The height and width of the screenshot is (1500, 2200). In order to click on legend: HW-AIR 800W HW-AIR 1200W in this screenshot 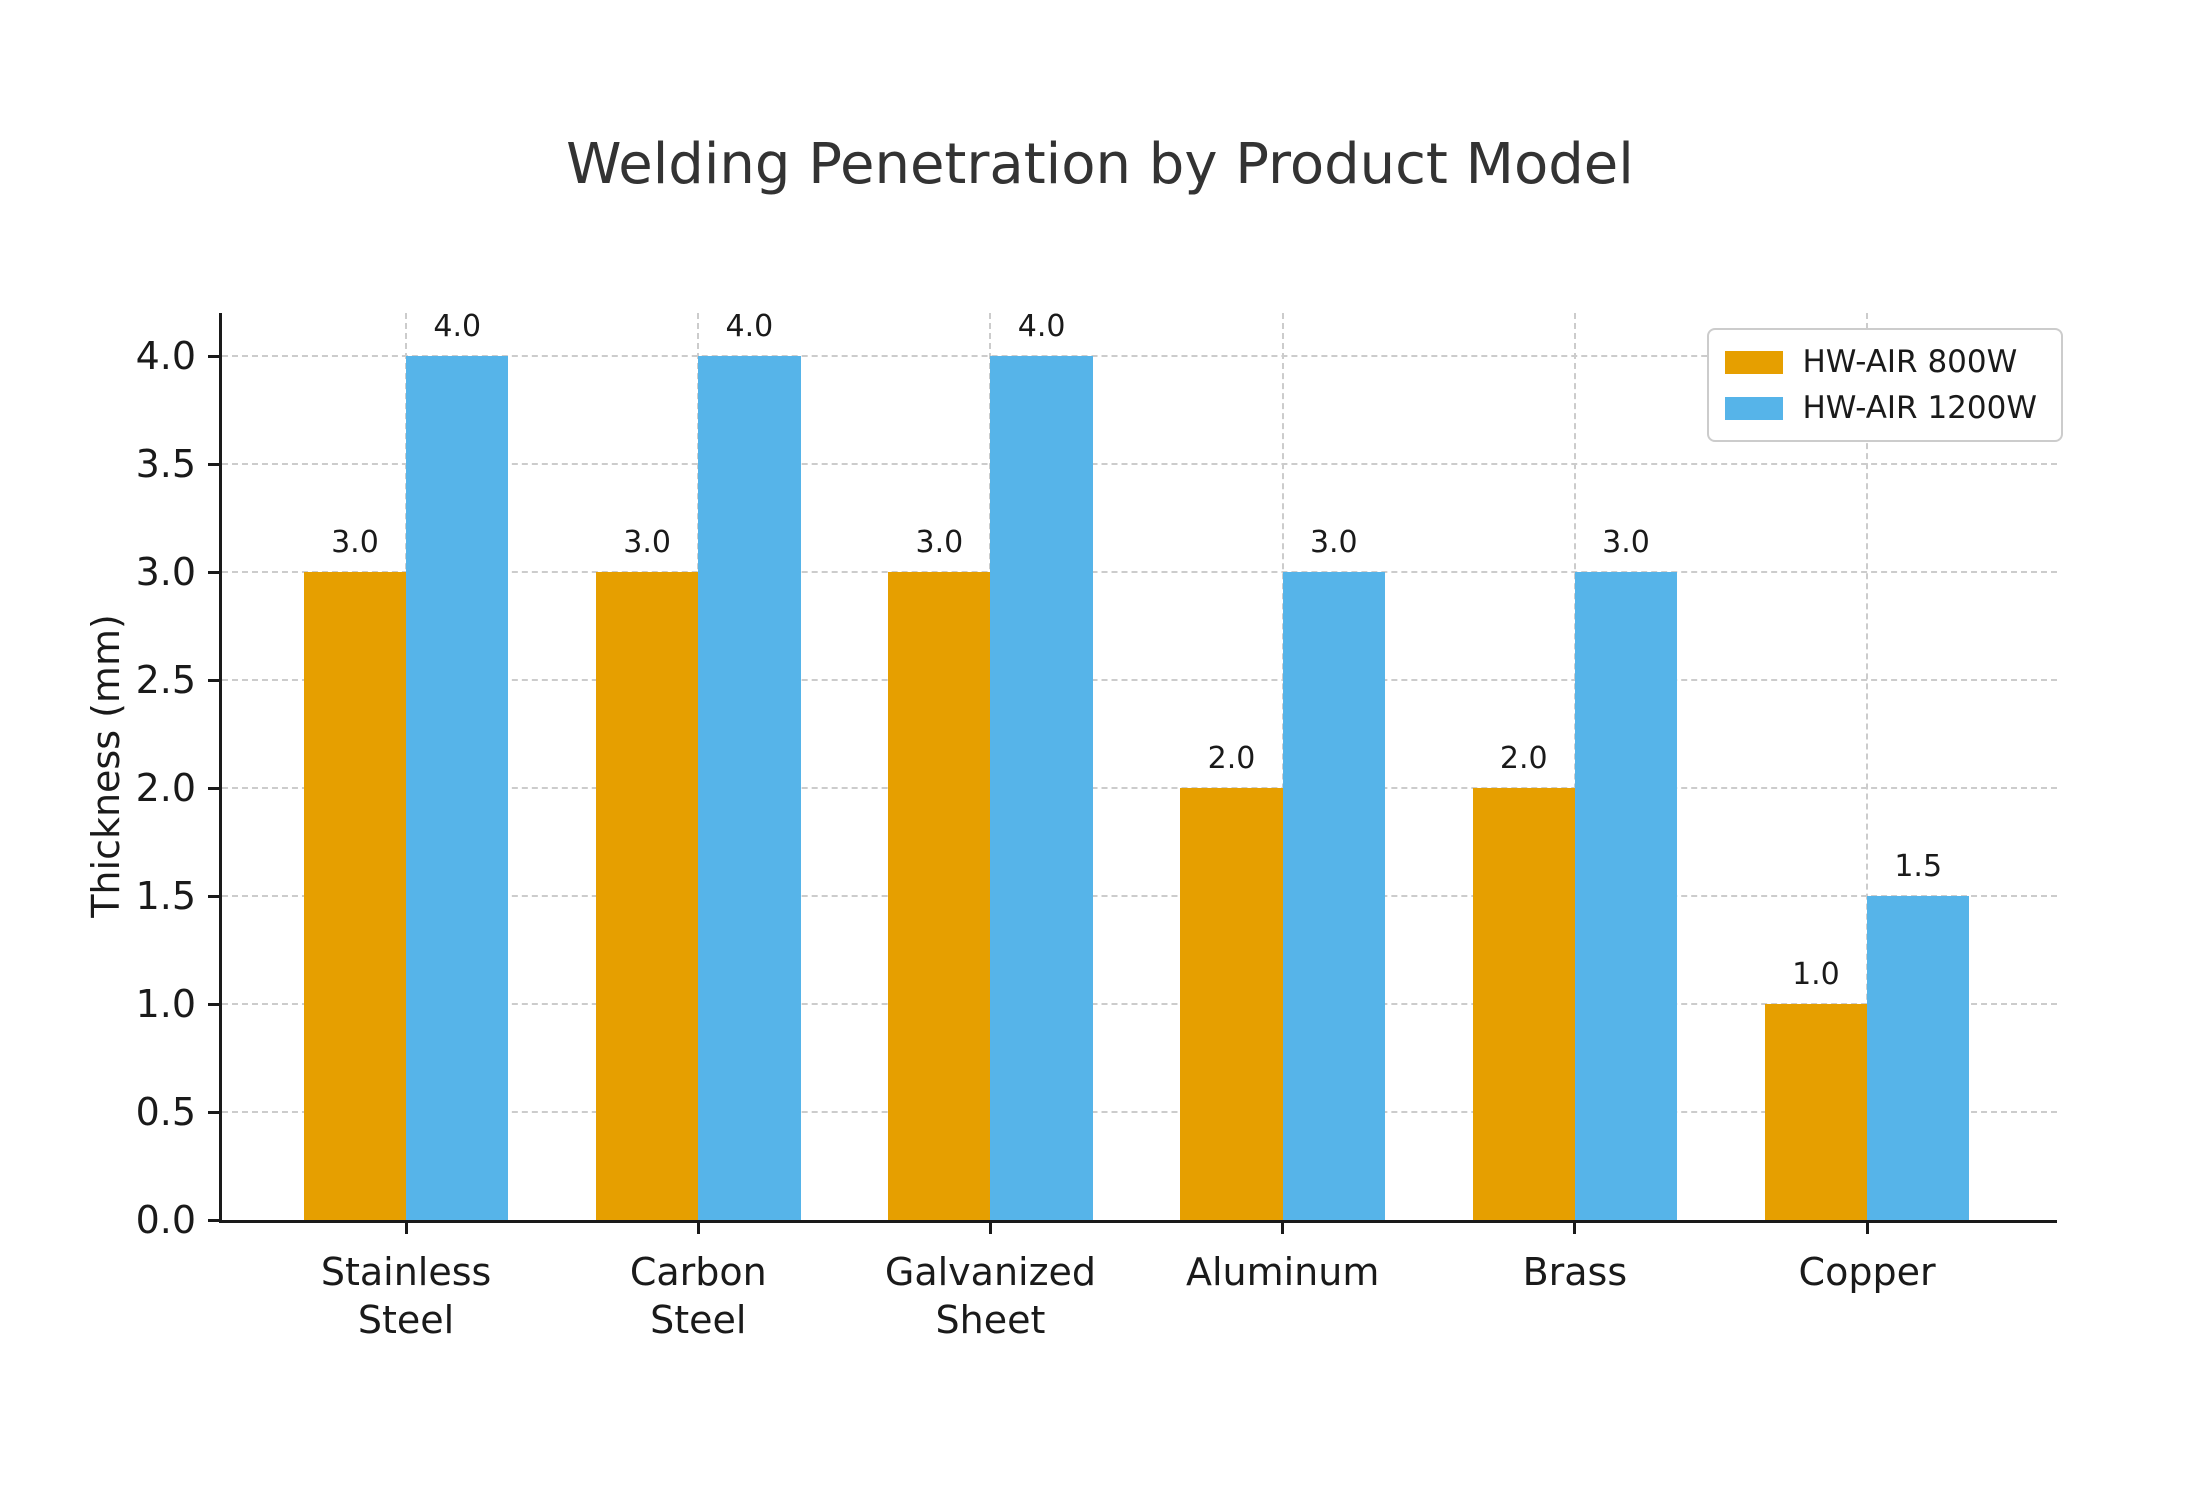, I will do `click(1884, 385)`.